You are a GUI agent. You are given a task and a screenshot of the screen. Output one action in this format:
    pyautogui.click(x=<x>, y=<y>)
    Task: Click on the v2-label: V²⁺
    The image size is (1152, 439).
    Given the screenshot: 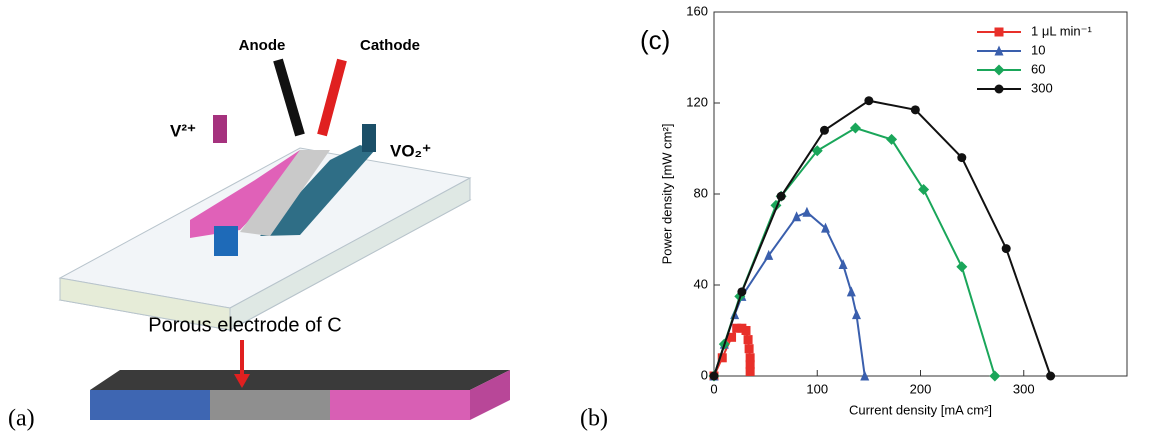 What is the action you would take?
    pyautogui.click(x=183, y=130)
    